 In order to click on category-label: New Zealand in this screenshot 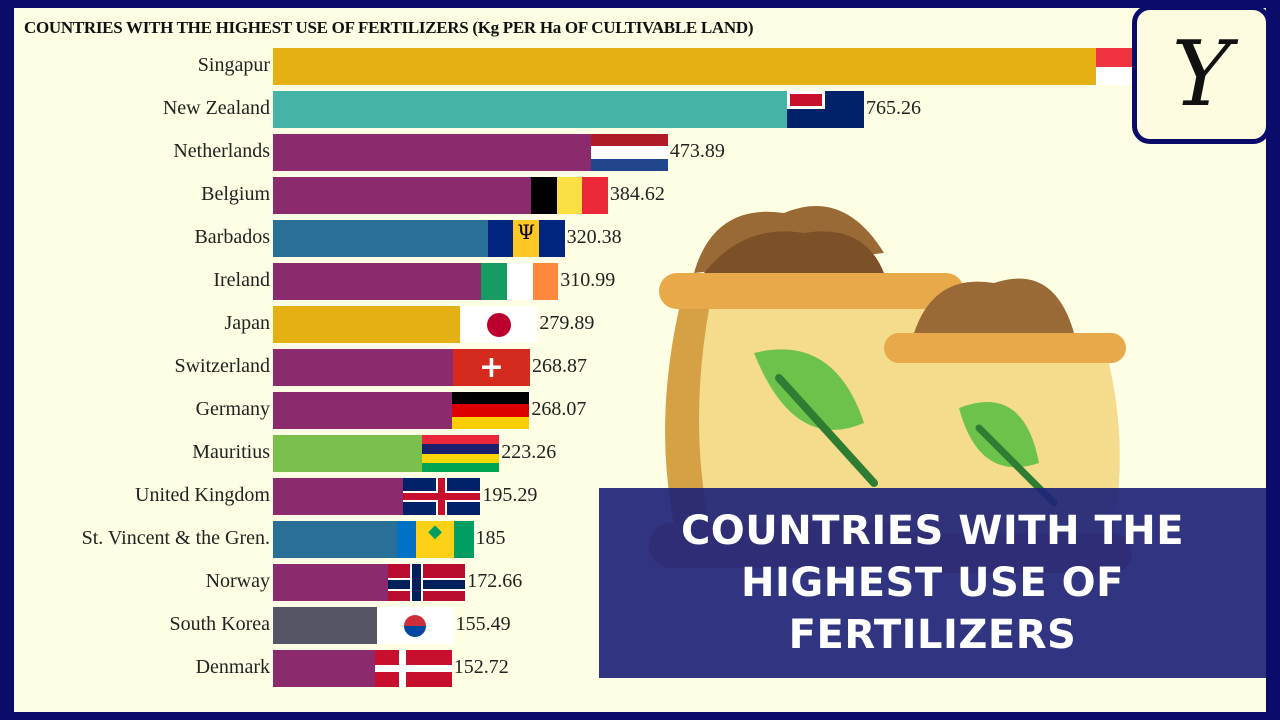, I will do `click(216, 108)`.